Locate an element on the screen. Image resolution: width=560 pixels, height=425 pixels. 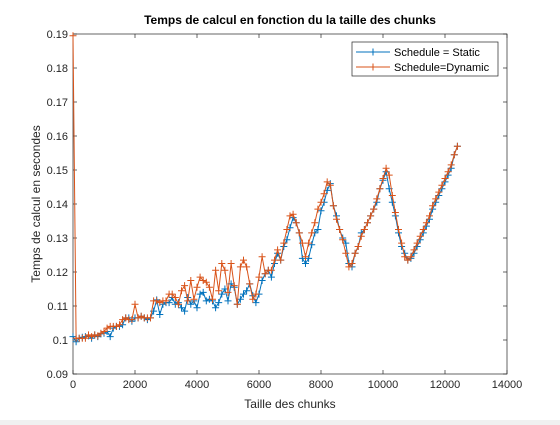
x-tick-label: 4000 is located at coordinates (197, 385).